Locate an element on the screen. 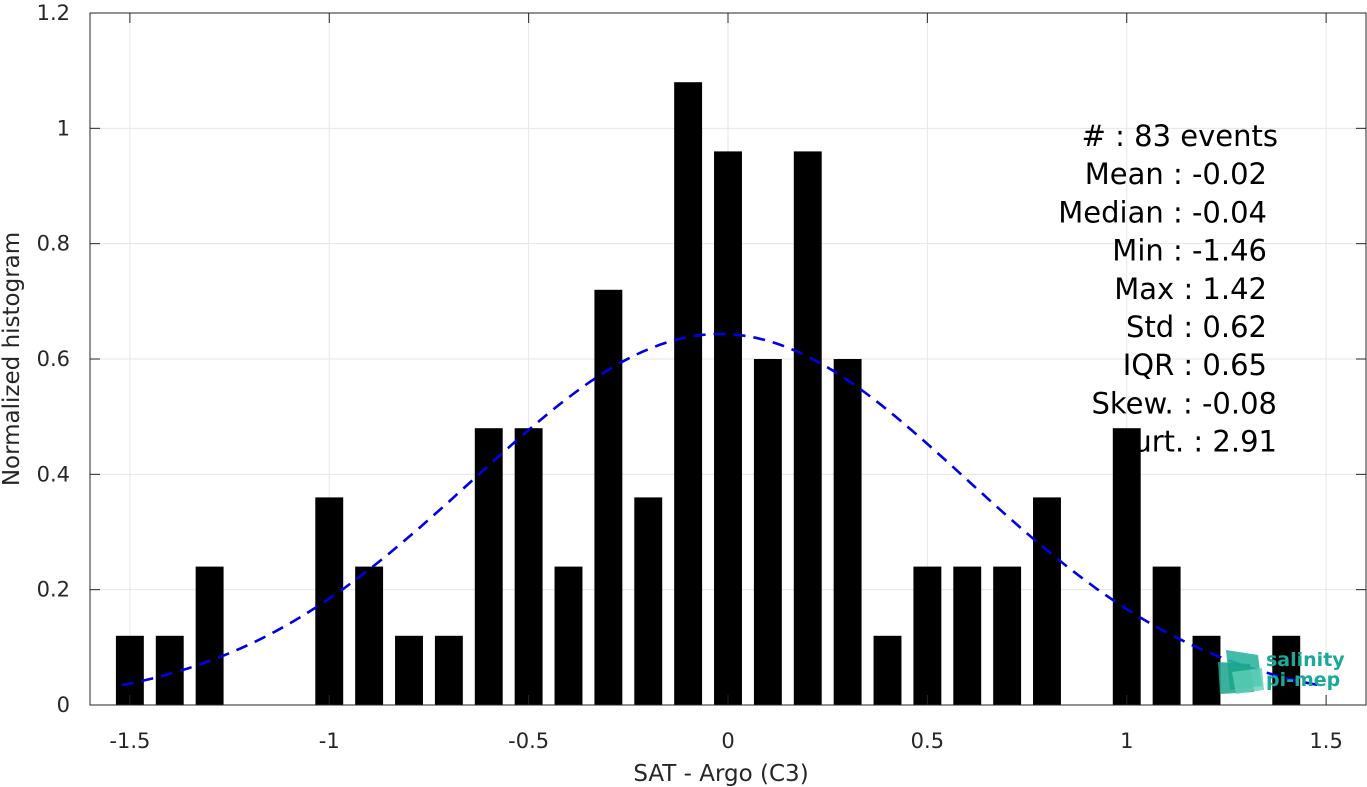 This screenshot has height=787, width=1367. stat-line: Max : 1.42 is located at coordinates (1190, 289).